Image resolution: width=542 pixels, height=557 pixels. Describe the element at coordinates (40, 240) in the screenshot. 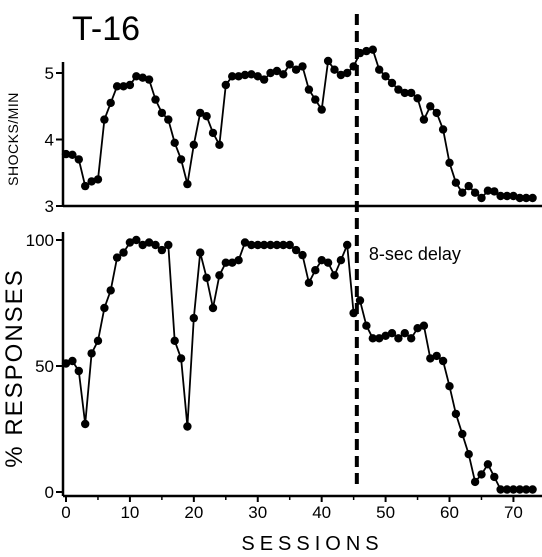

I see `responses-y-tick-label: 100` at that location.